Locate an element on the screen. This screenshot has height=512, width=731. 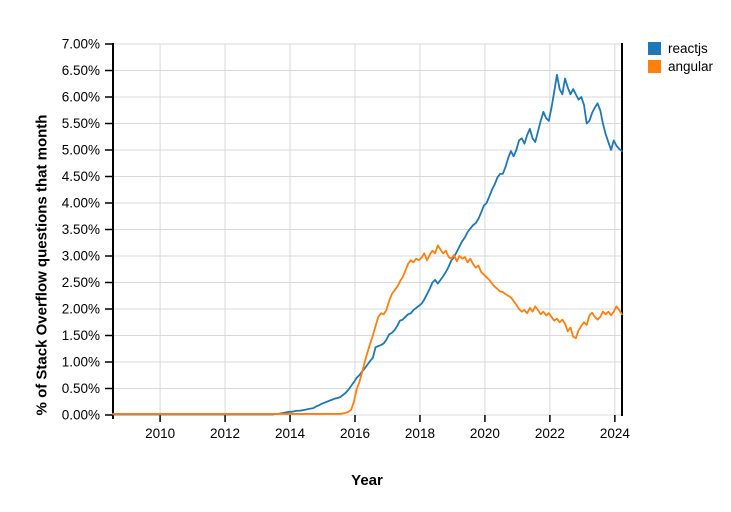
y-tick-label: 0.00% is located at coordinates (81, 415).